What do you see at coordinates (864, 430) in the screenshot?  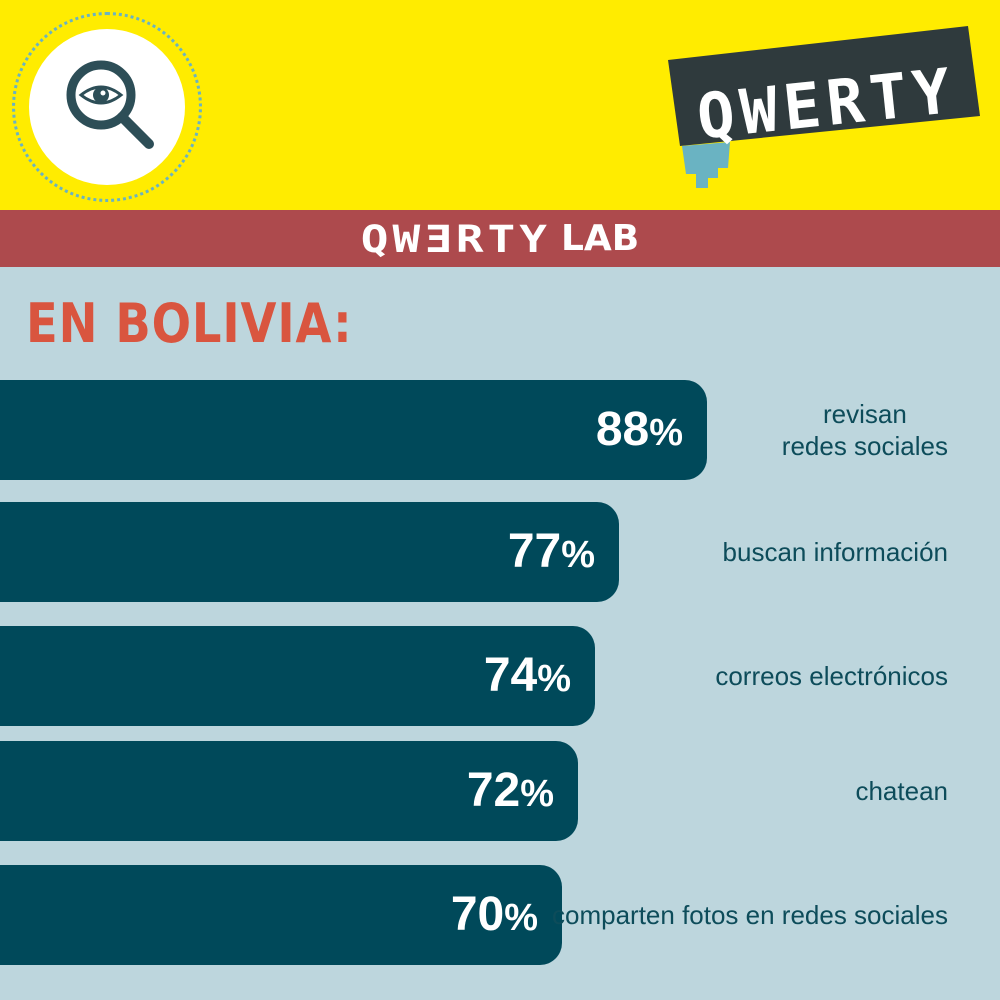 I see `category-label-text: revisan redes sociales` at bounding box center [864, 430].